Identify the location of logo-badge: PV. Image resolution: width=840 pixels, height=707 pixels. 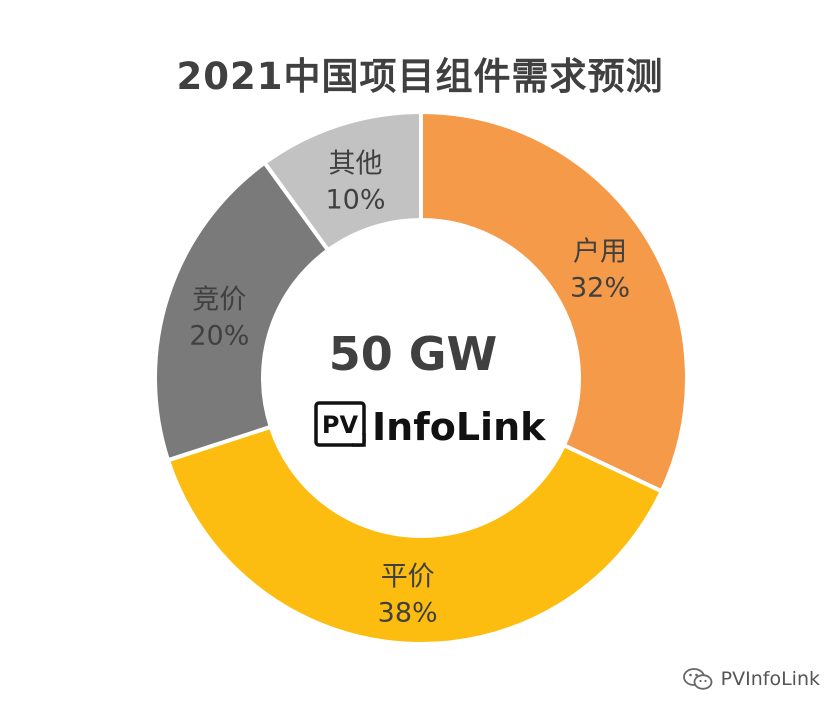
(340, 425).